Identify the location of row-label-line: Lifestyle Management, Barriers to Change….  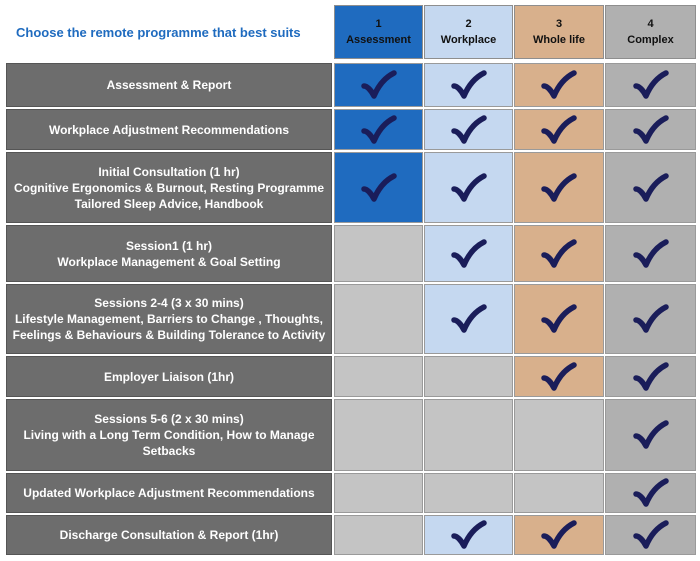
(169, 319).